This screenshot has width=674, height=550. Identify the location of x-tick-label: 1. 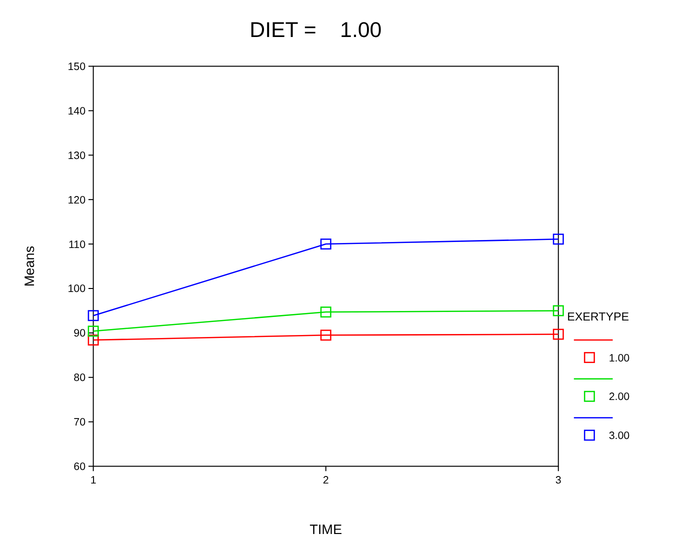
(93, 480).